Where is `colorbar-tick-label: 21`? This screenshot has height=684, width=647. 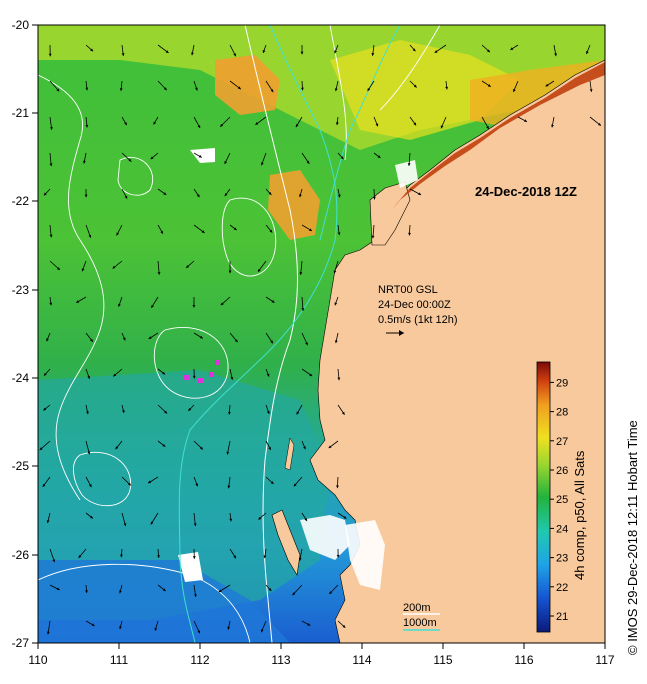
colorbar-tick-label: 21 is located at coordinates (562, 617).